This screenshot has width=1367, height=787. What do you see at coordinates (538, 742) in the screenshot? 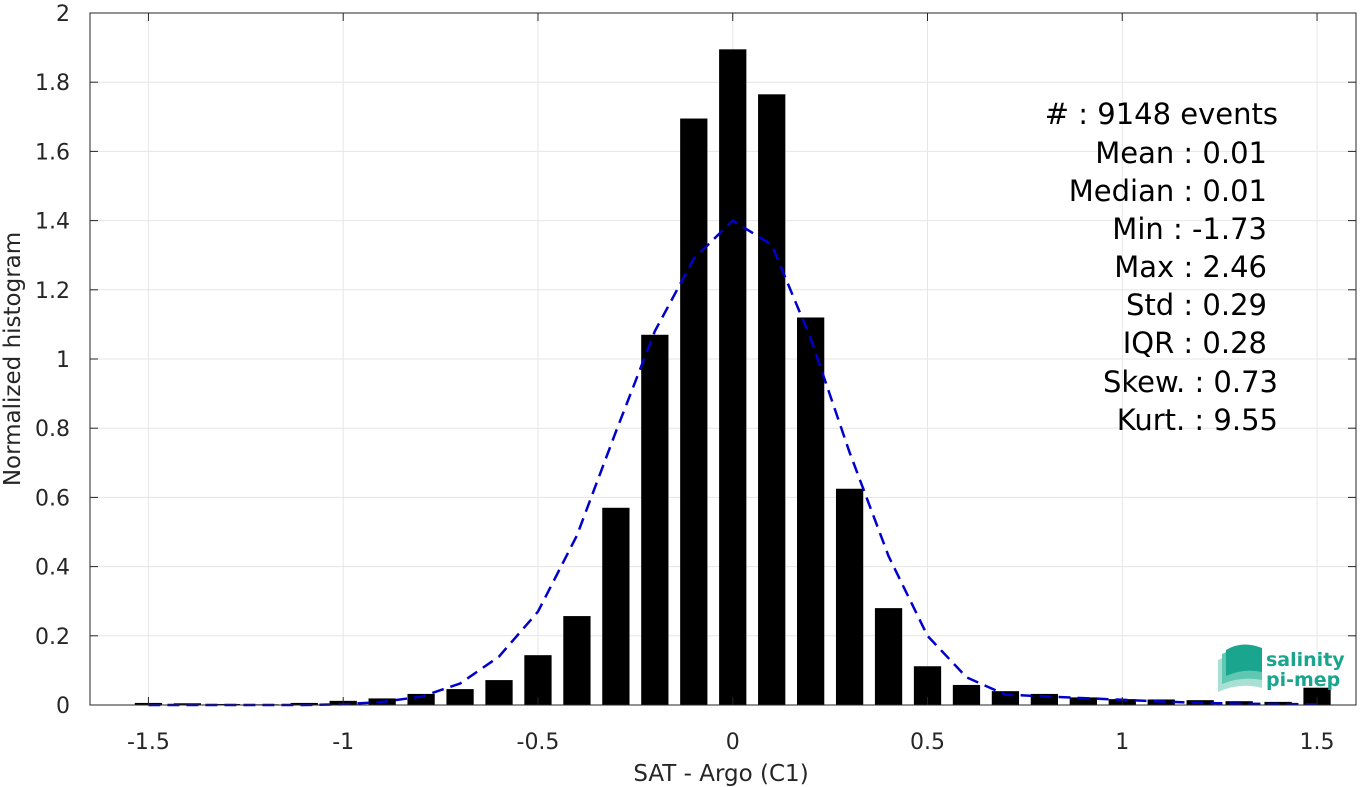
I see `x-tick-label-2: -0.5` at bounding box center [538, 742].